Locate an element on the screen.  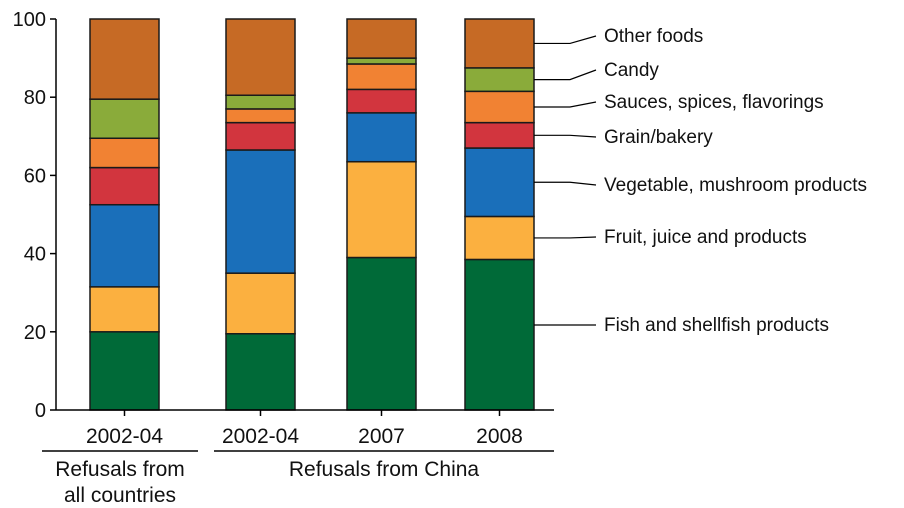
legend-label: Vegetable, mushroom products is located at coordinates (735, 185).